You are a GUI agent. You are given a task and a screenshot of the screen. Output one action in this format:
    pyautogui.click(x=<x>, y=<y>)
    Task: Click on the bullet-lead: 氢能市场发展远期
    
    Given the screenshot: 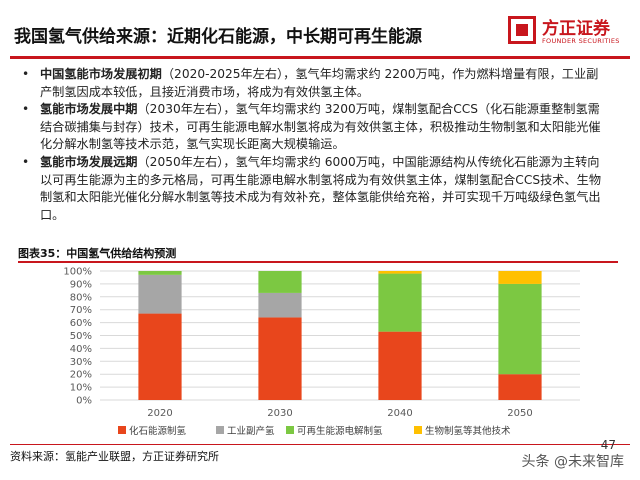 What is the action you would take?
    pyautogui.click(x=89, y=161)
    